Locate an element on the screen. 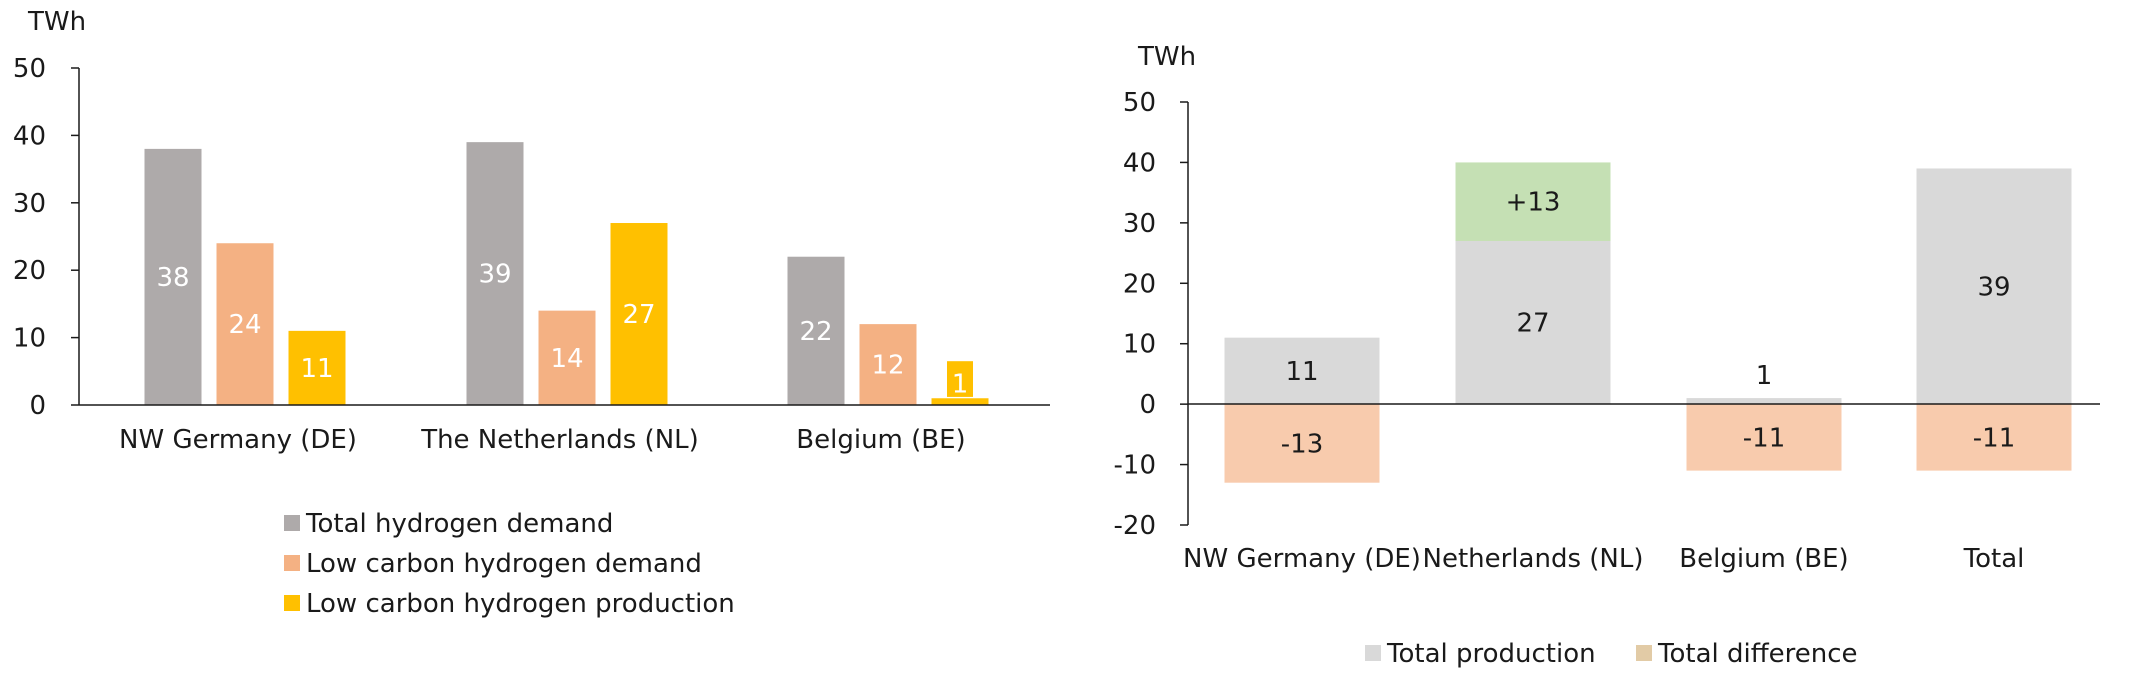 The image size is (2131, 683). right-category-label: Total is located at coordinates (1994, 559).